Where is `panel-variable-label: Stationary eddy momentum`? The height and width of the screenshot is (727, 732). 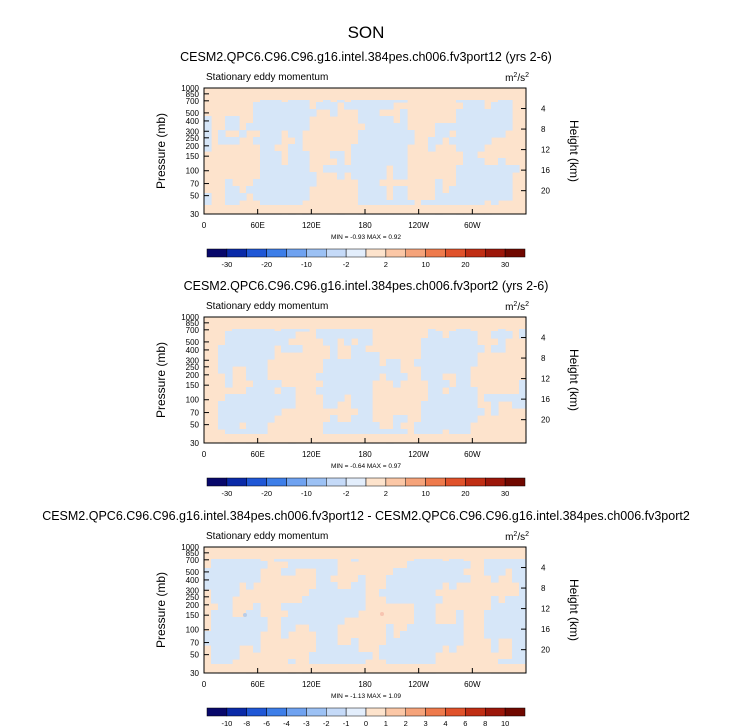
panel-variable-label: Stationary eddy momentum is located at coordinates (267, 77).